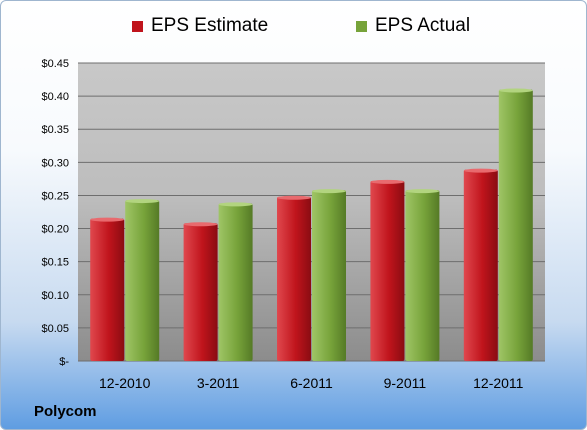  I want to click on x-tick-label: 12-2011, so click(498, 383).